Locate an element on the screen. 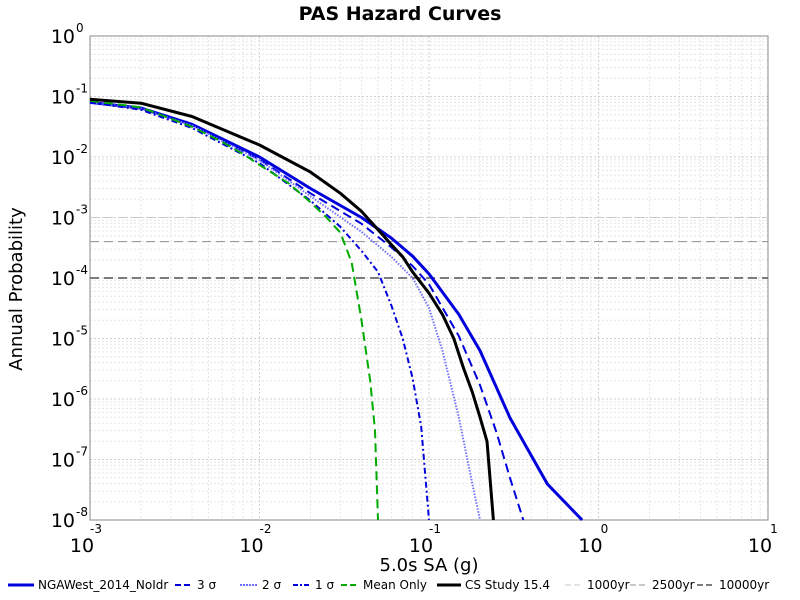  chart-title: PAS Hazard Curves is located at coordinates (400, 14).